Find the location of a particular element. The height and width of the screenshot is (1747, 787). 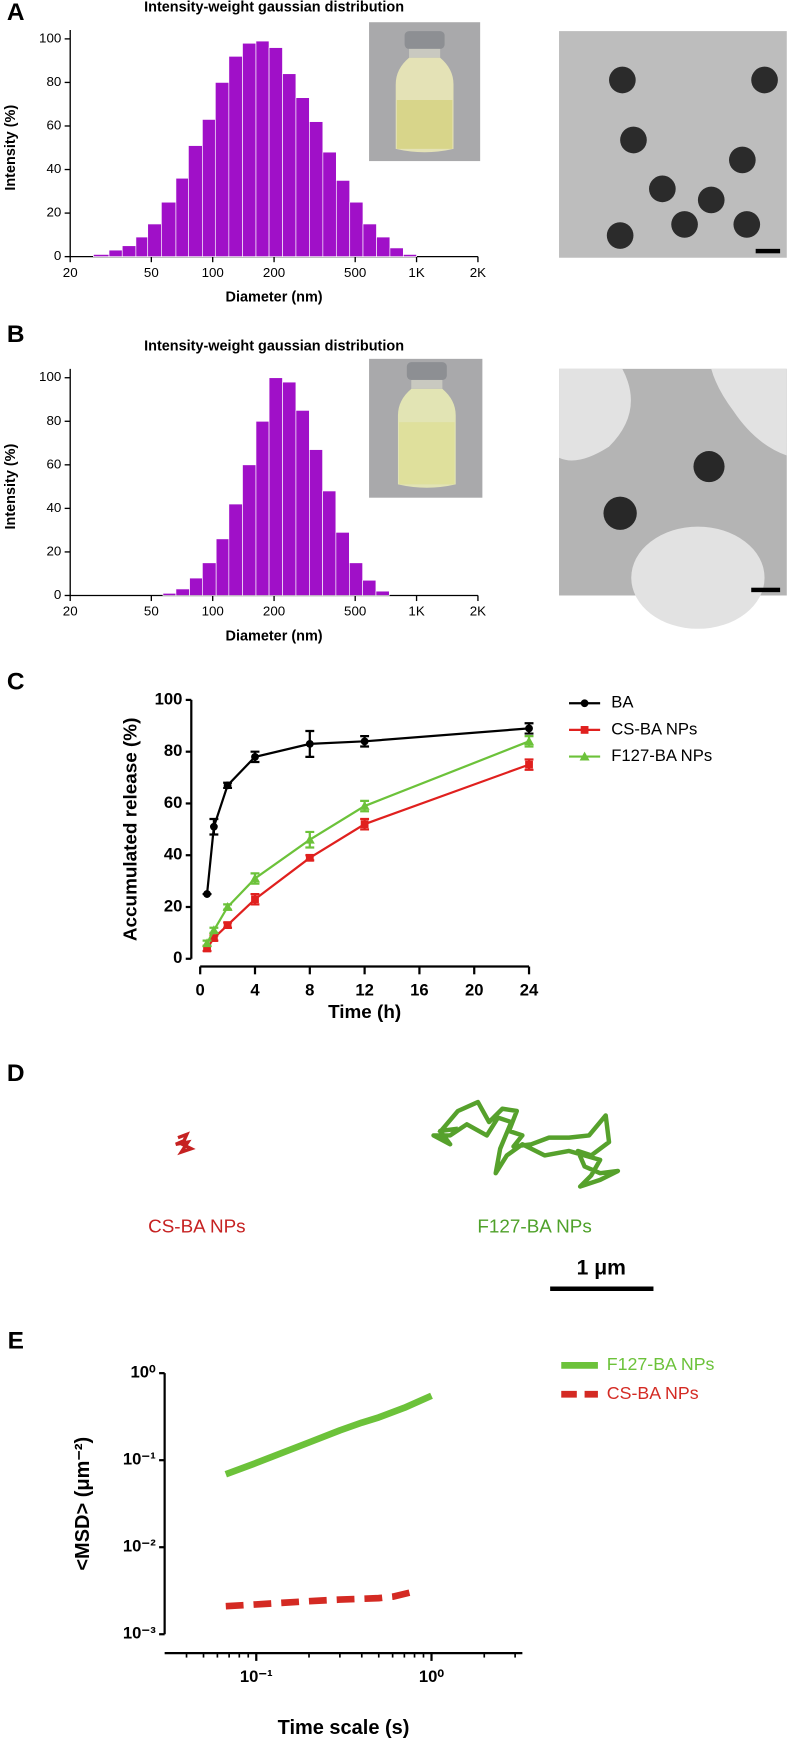

y-tick-label: 10⁻² is located at coordinates (139, 1546).